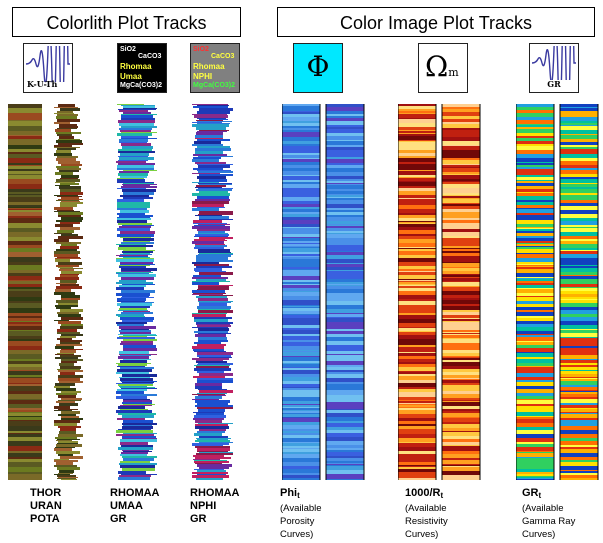 This screenshot has width=603, height=543. What do you see at coordinates (426, 514) in the screenshot?
I see `resistivity-labels: 1000/Rt (Available Resistivity Curves)` at bounding box center [426, 514].